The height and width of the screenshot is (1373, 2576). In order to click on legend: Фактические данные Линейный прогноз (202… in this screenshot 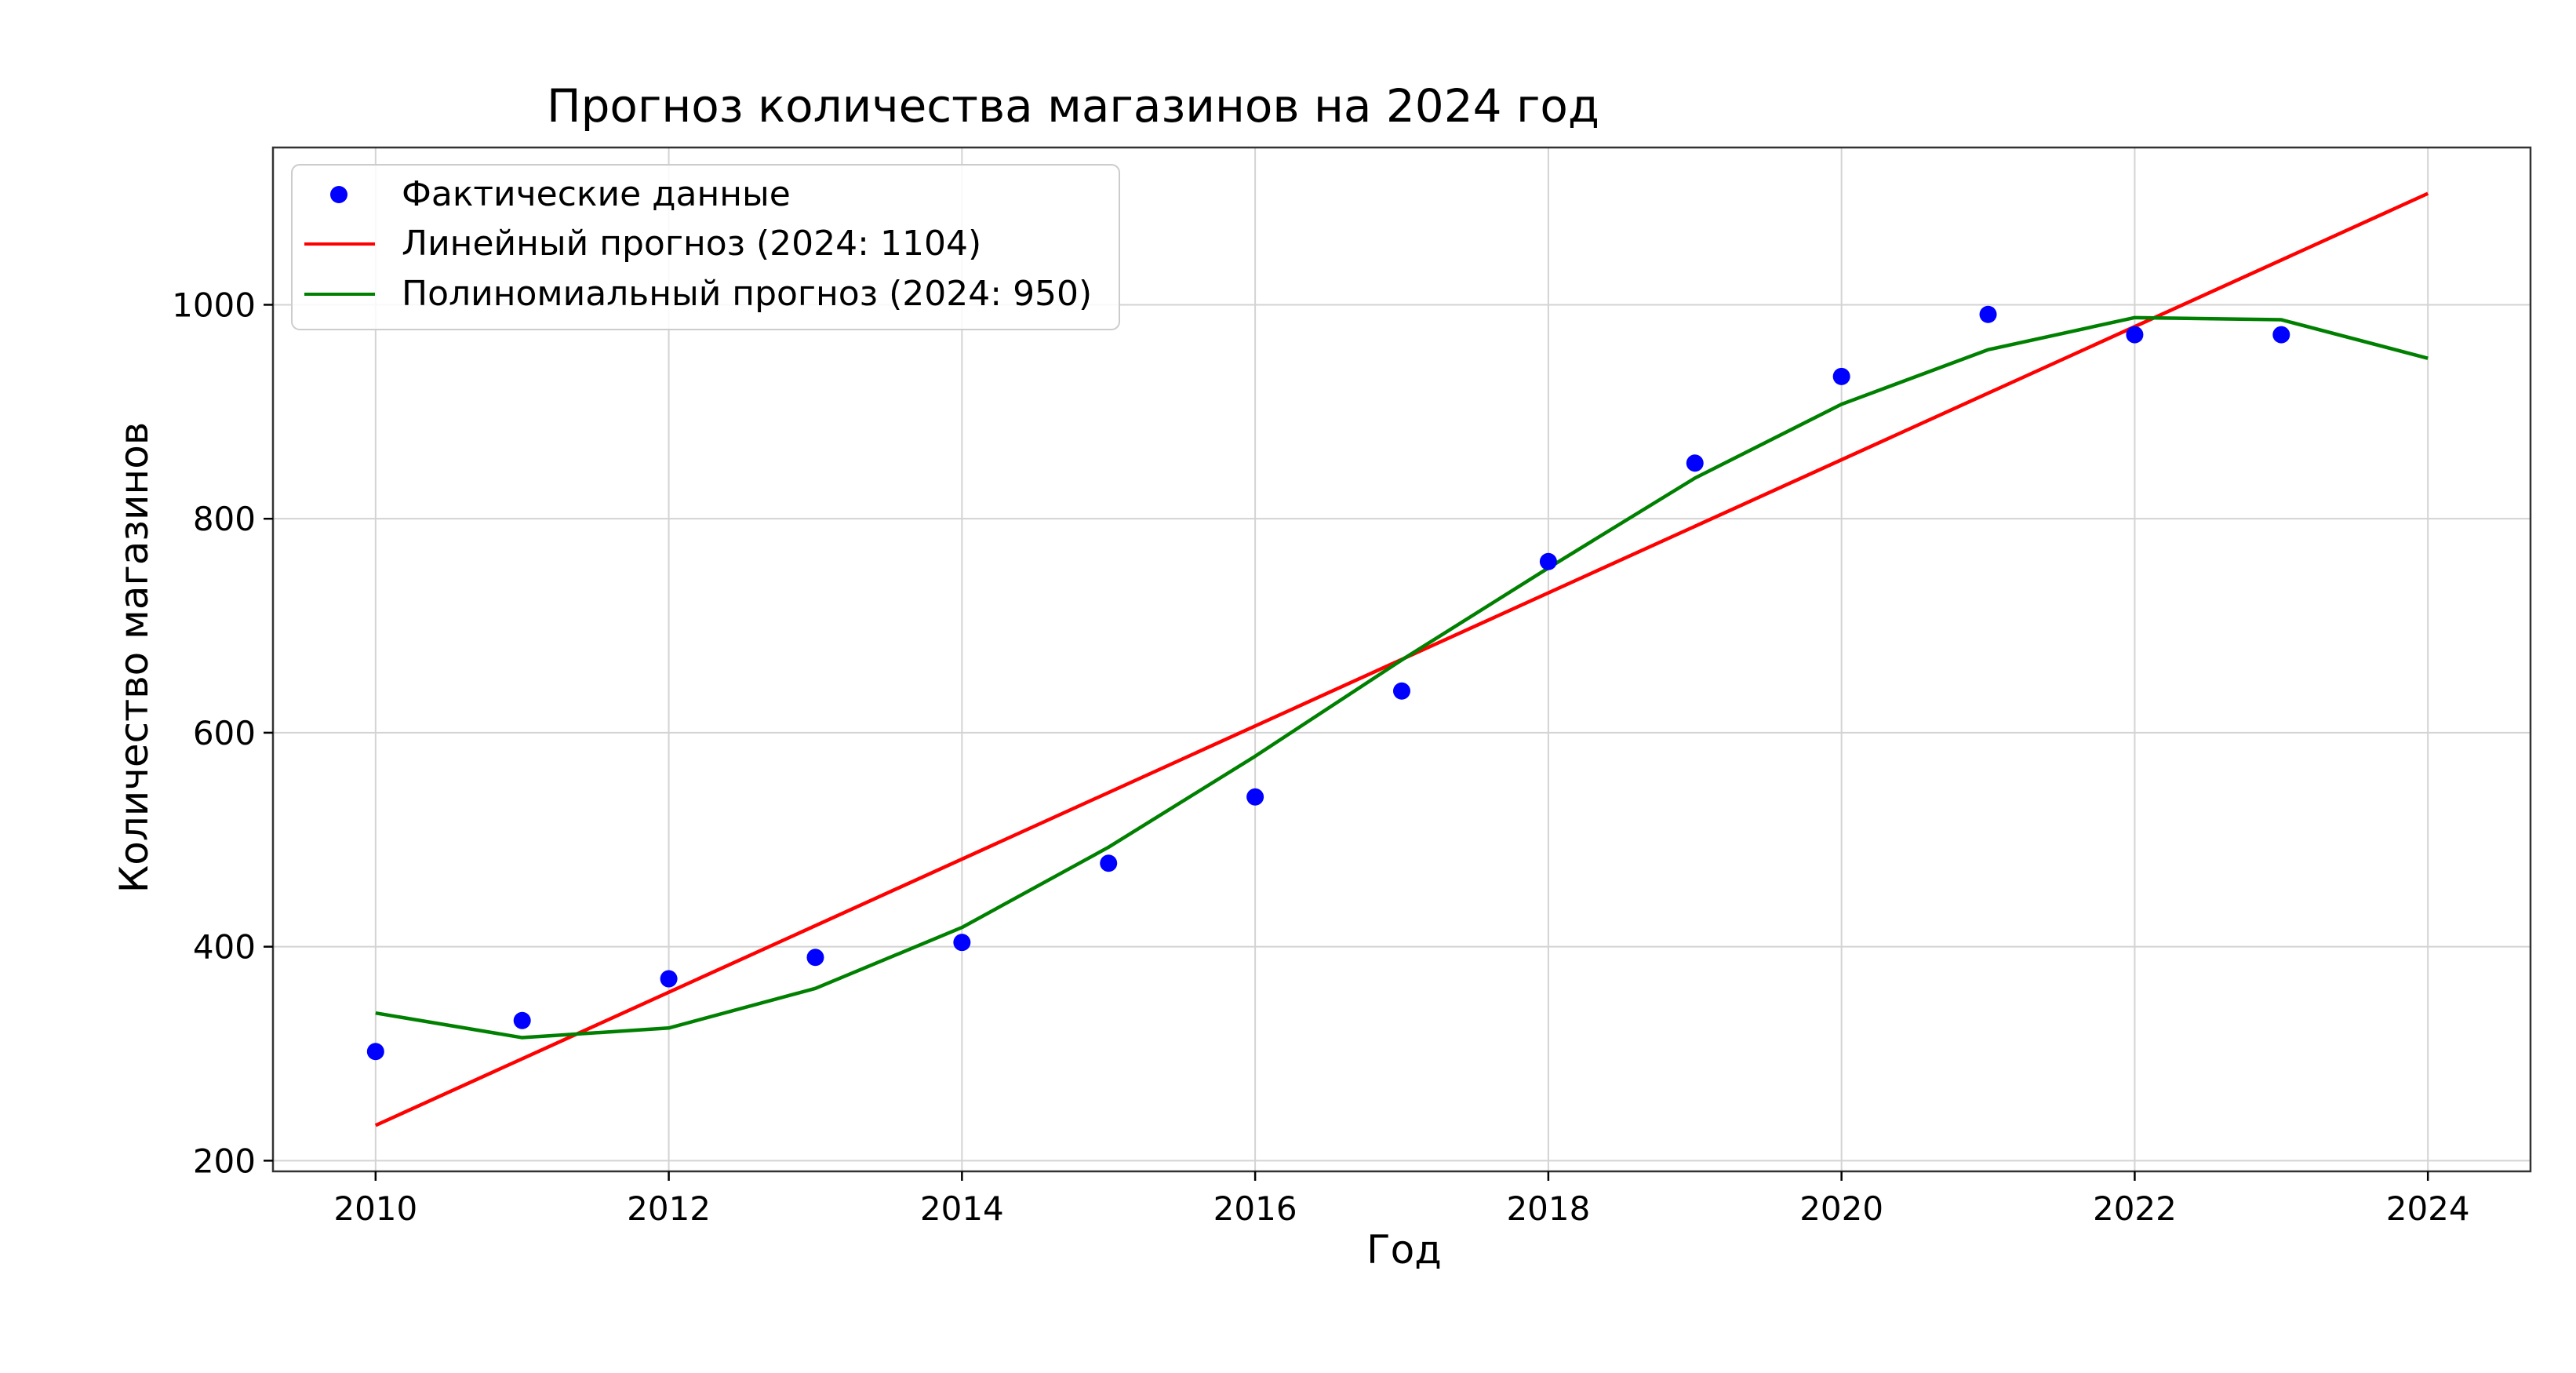, I will do `click(705, 247)`.